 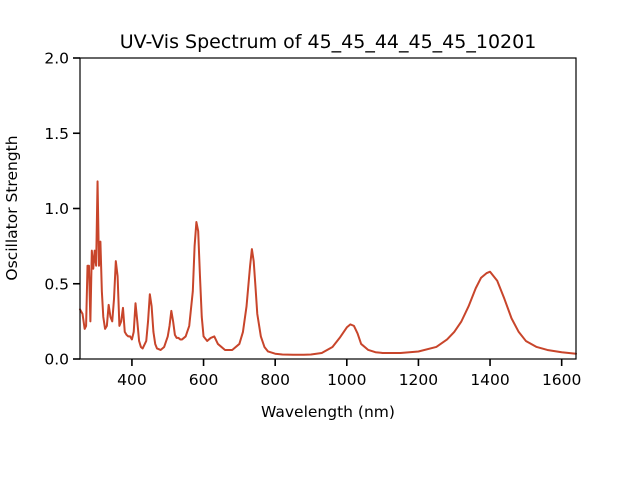 I want to click on x-axis-ticks: 400 600 800 1000 1200 1400 1600, so click(x=349, y=374).